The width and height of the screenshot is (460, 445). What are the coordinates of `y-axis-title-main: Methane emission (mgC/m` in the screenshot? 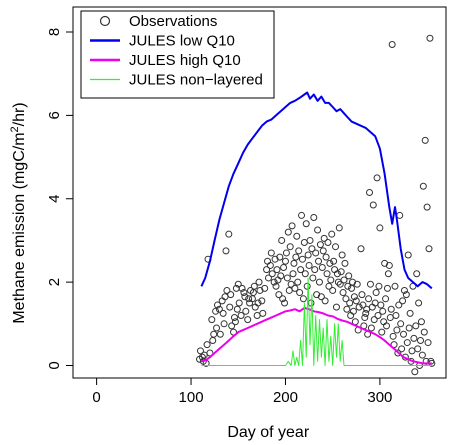 It's located at (19, 227).